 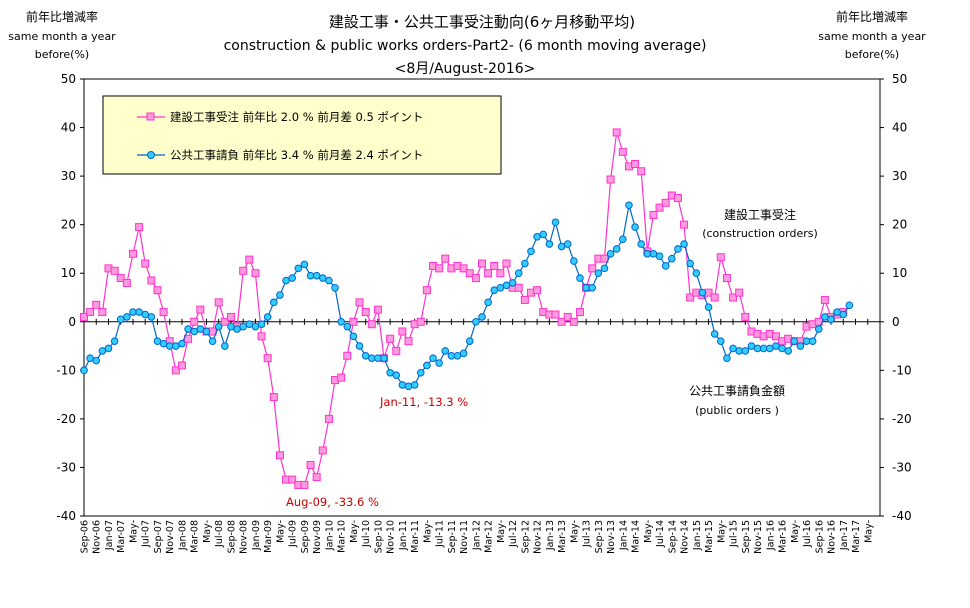 What do you see at coordinates (587, 534) in the screenshot?
I see `x-tick-label: Jul-13` at bounding box center [587, 534].